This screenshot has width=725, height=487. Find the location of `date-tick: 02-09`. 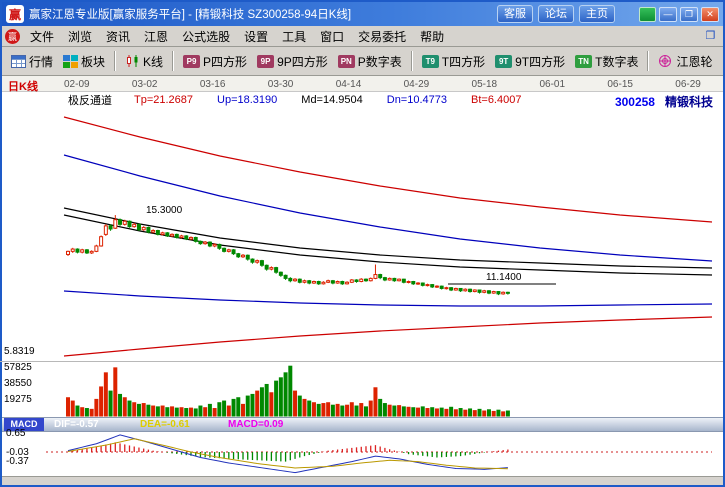

date-tick: 02-09 is located at coordinates (77, 84).